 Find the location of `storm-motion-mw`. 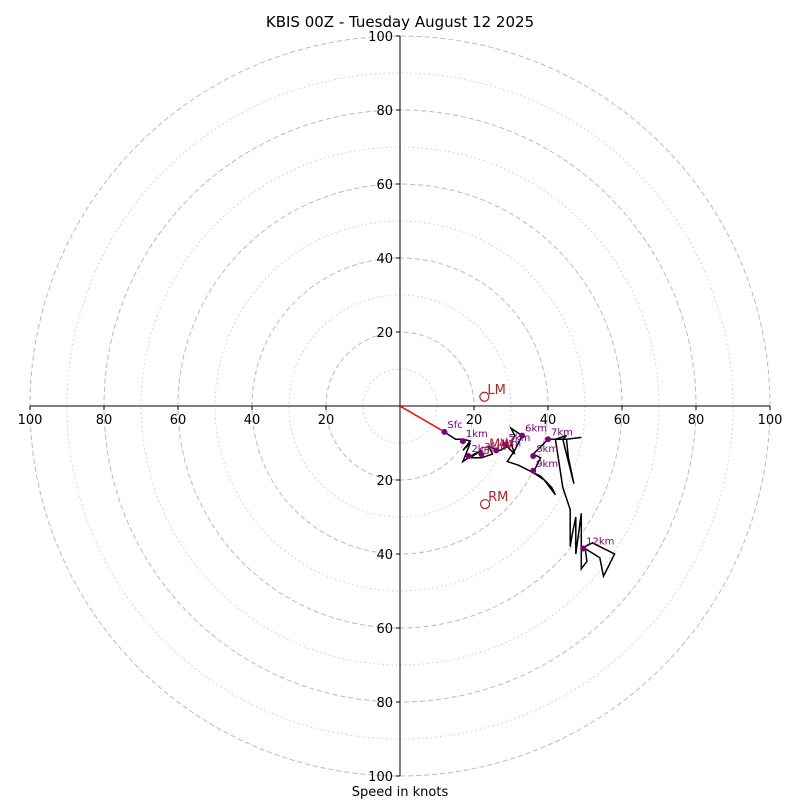

storm-motion-mw is located at coordinates (485, 450).